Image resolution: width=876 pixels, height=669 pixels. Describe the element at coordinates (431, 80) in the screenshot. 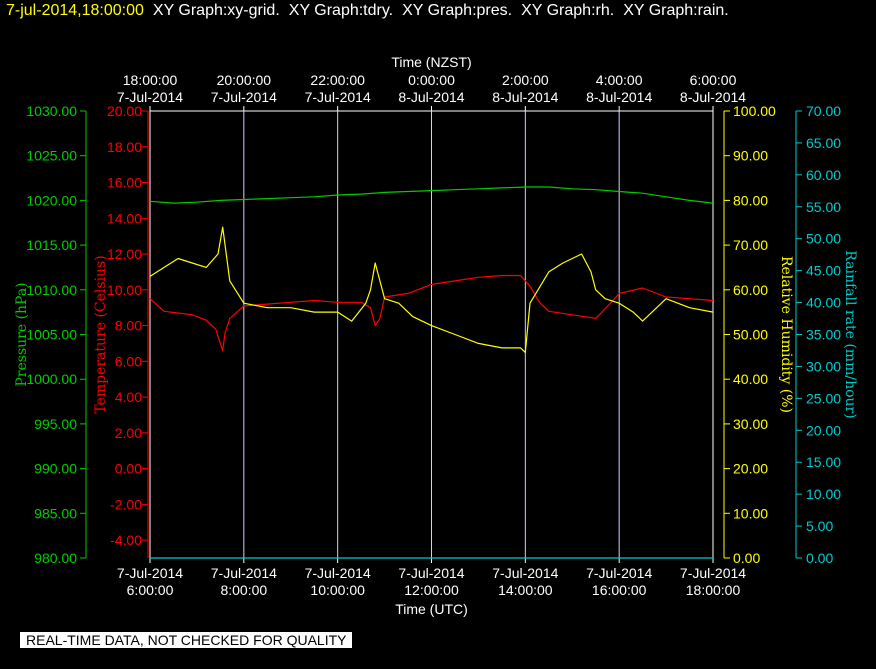

I see `x-top-tick-label: 0:00:00` at that location.